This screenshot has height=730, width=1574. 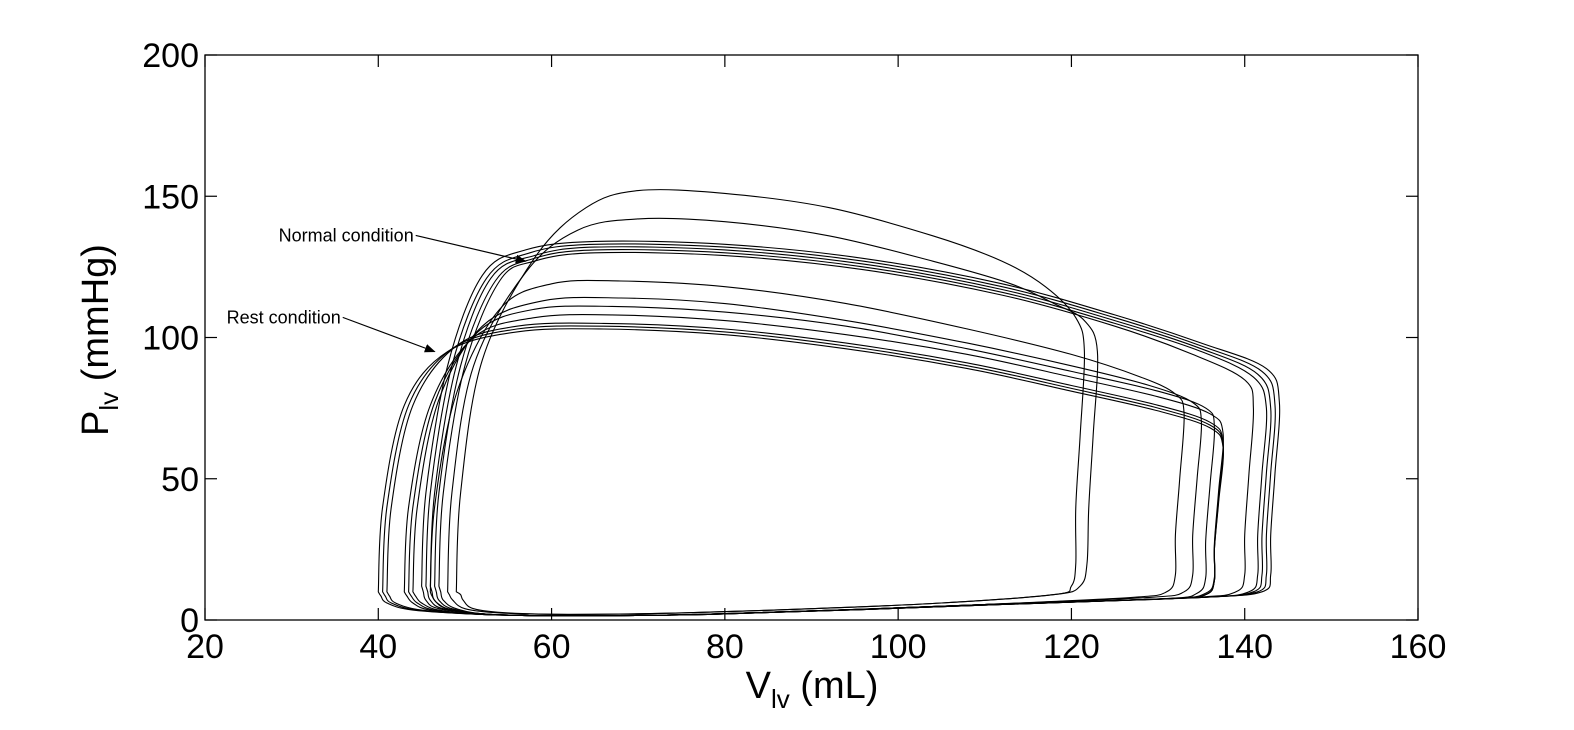 I want to click on x-axis-label: Vlv (mL), so click(x=812, y=689).